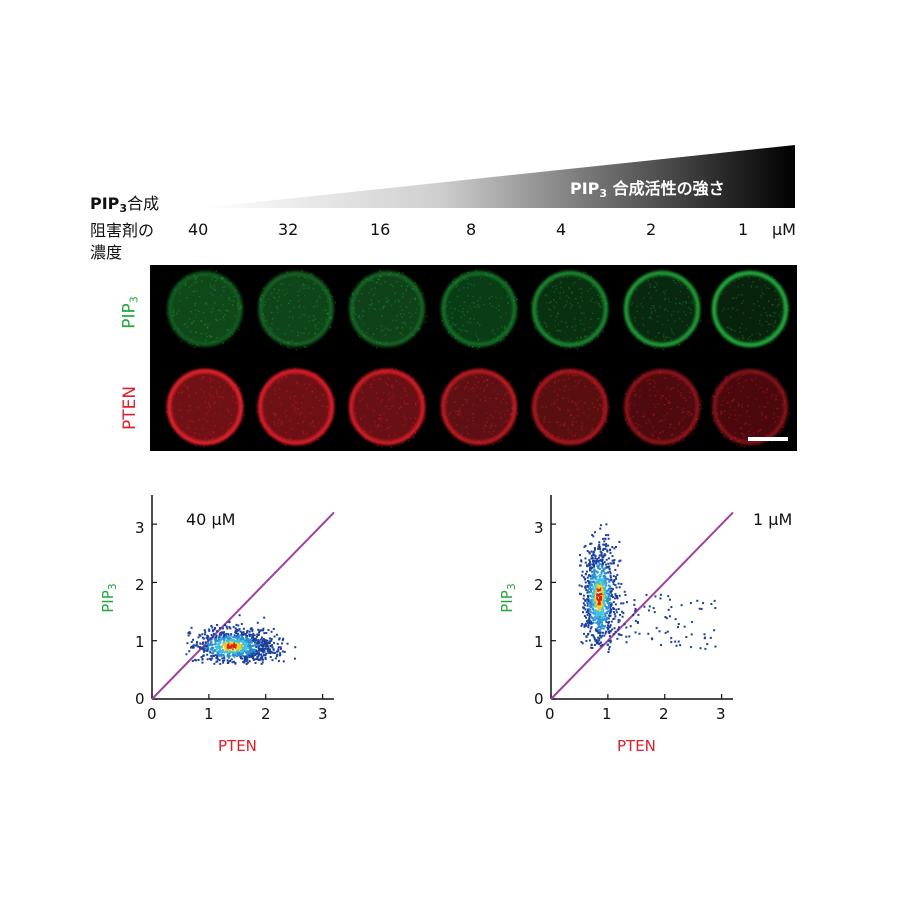 The image size is (900, 900). I want to click on pip3-cell-membrane, so click(570, 309).